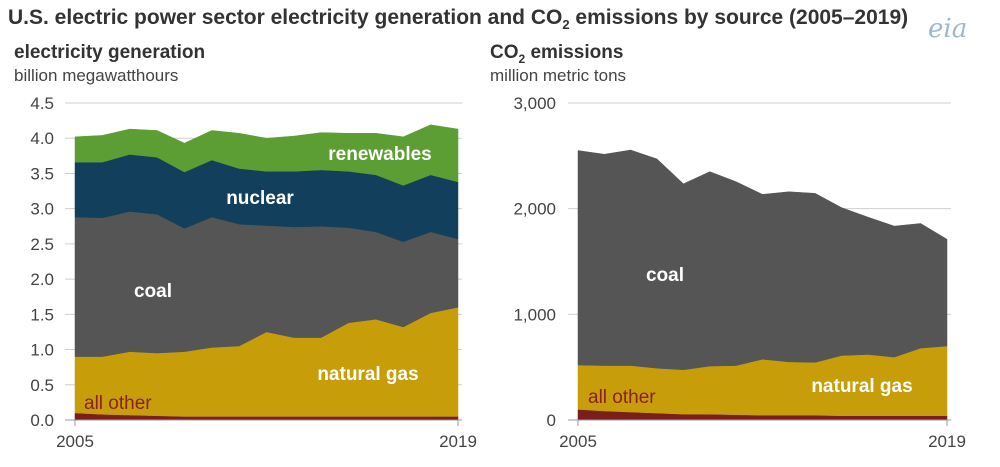  I want to click on series-label-renewables: renewables, so click(380, 154).